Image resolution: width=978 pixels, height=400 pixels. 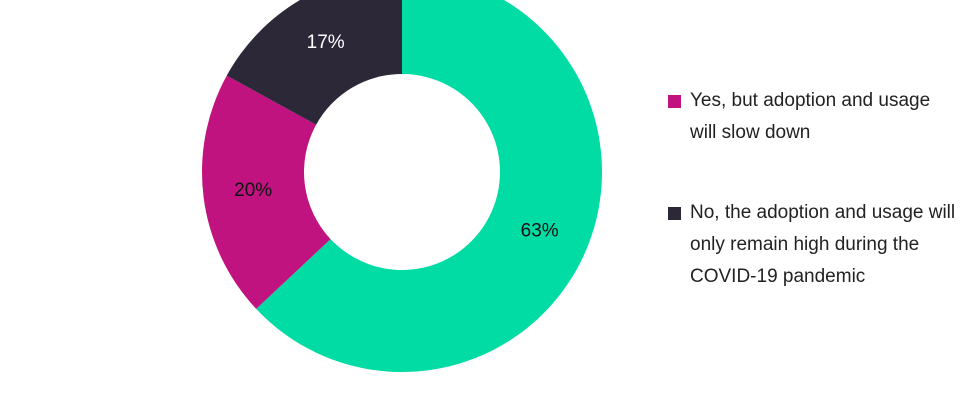 What do you see at coordinates (253, 190) in the screenshot?
I see `data-label: 20%` at bounding box center [253, 190].